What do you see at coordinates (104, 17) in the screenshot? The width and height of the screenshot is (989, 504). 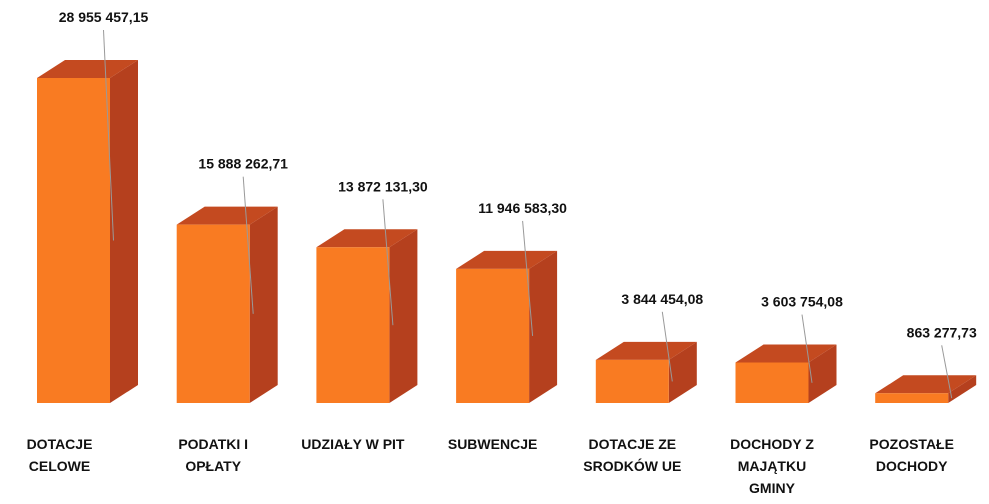 I see `data-label: 28 955 457,15` at bounding box center [104, 17].